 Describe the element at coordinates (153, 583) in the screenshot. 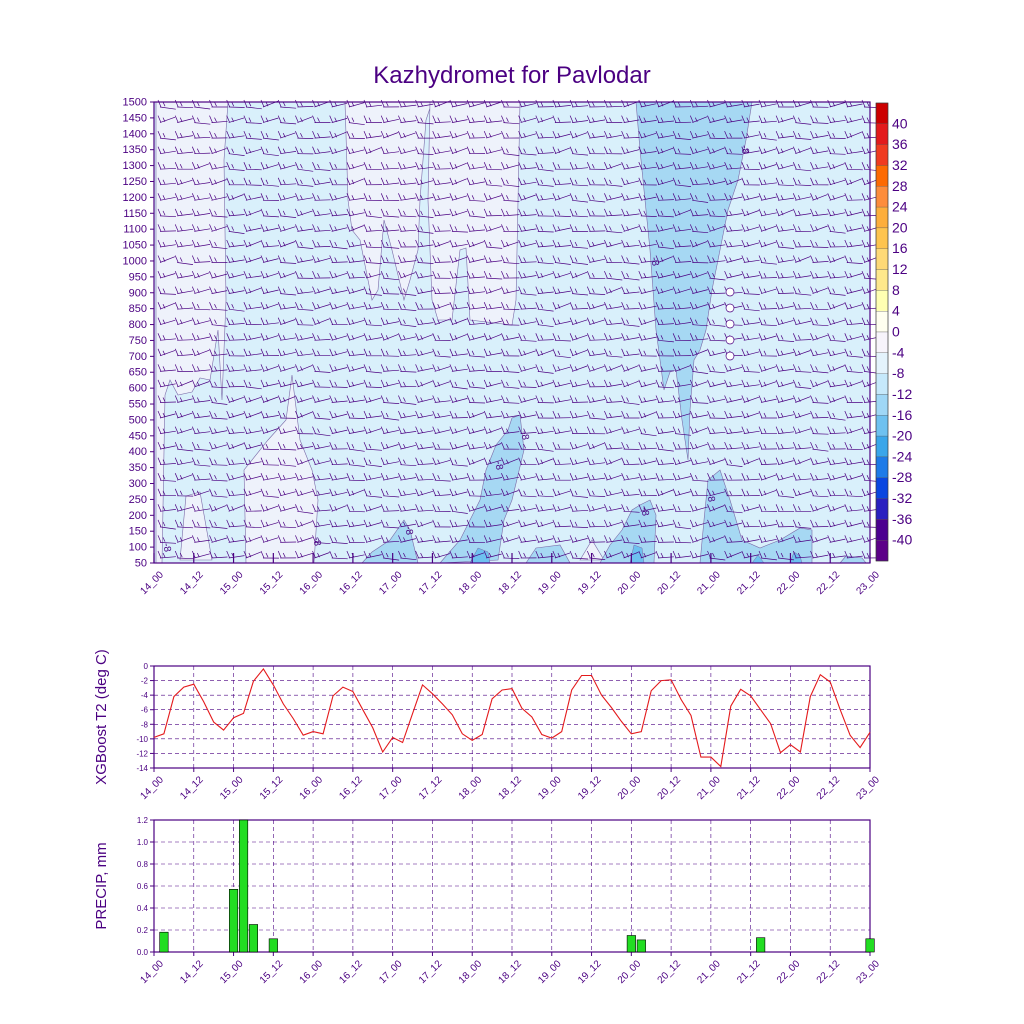

I see `x-tick-label: 14_00` at that location.